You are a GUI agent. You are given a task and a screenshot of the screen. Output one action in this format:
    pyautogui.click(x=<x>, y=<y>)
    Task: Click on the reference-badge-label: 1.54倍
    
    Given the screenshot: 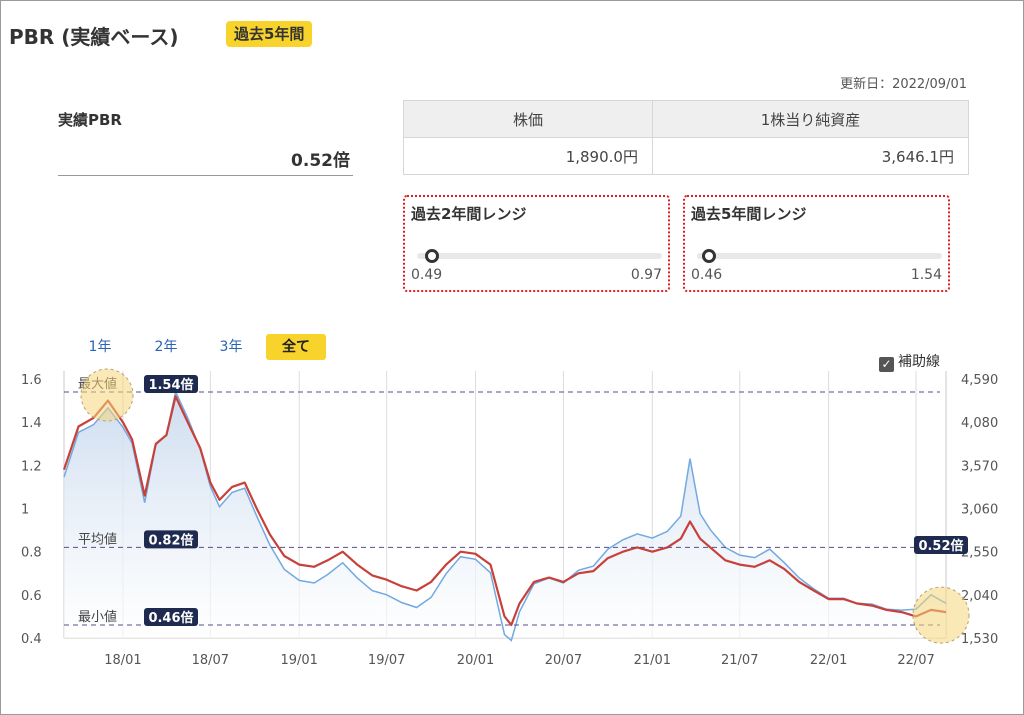 What is the action you would take?
    pyautogui.click(x=170, y=385)
    